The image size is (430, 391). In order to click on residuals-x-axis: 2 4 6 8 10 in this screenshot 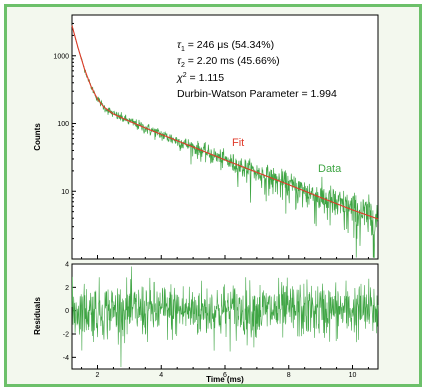, I will do `click(225, 372)`.